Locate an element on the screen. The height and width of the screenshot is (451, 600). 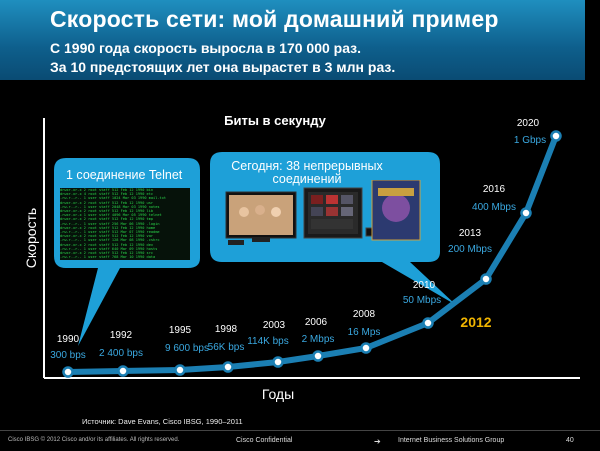
footer-page-number: 40 is located at coordinates (570, 440).